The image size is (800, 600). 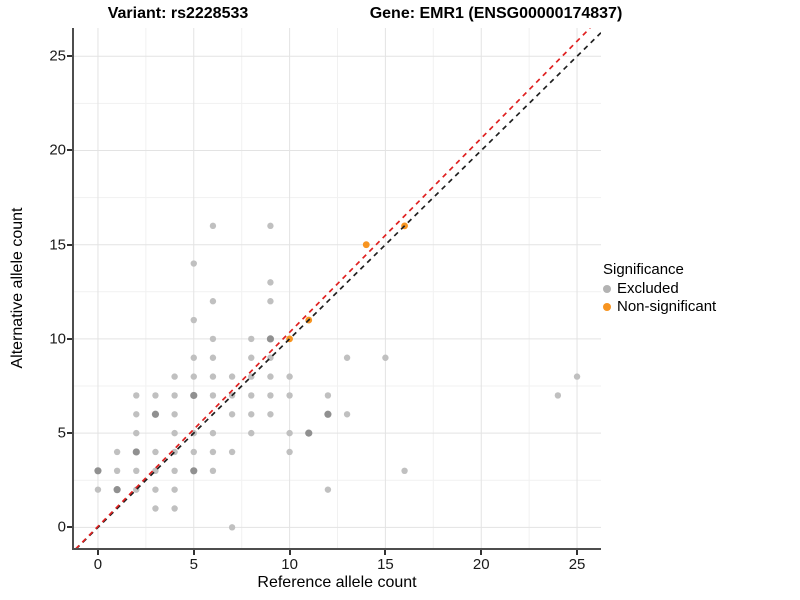 I want to click on x-tick-label: 0, so click(x=98, y=564).